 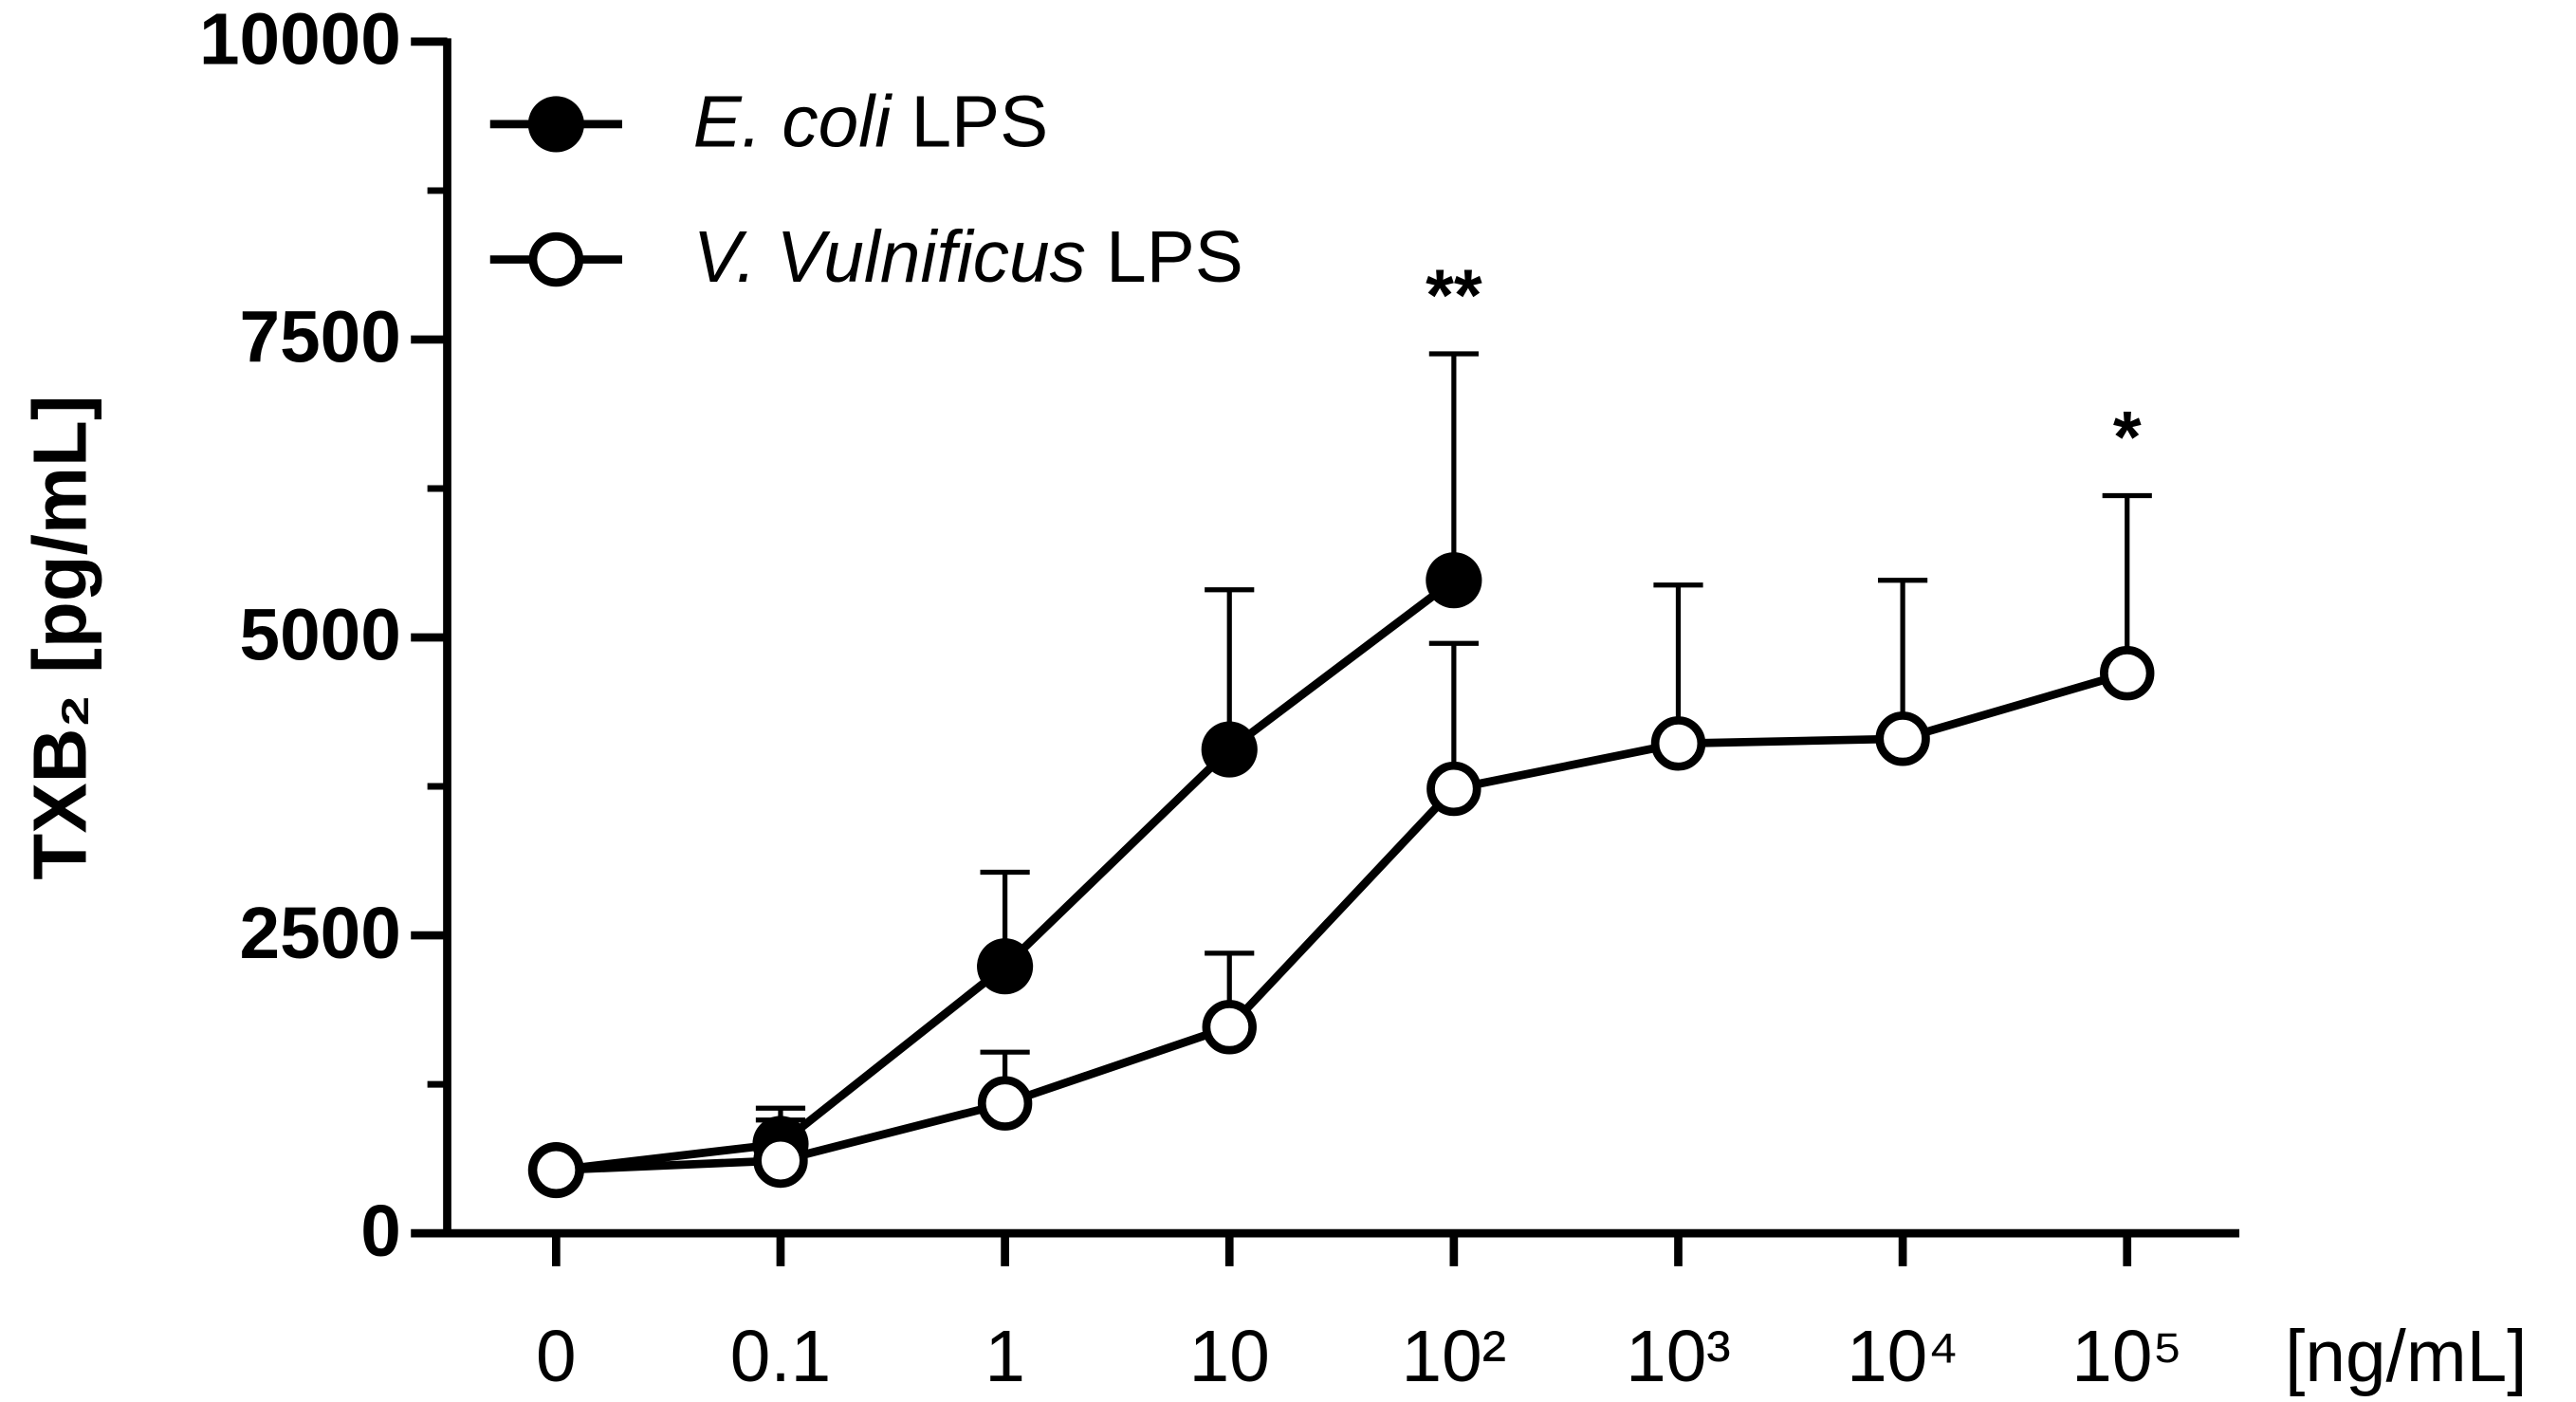 I want to click on significance-annotation: **, so click(x=1454, y=296).